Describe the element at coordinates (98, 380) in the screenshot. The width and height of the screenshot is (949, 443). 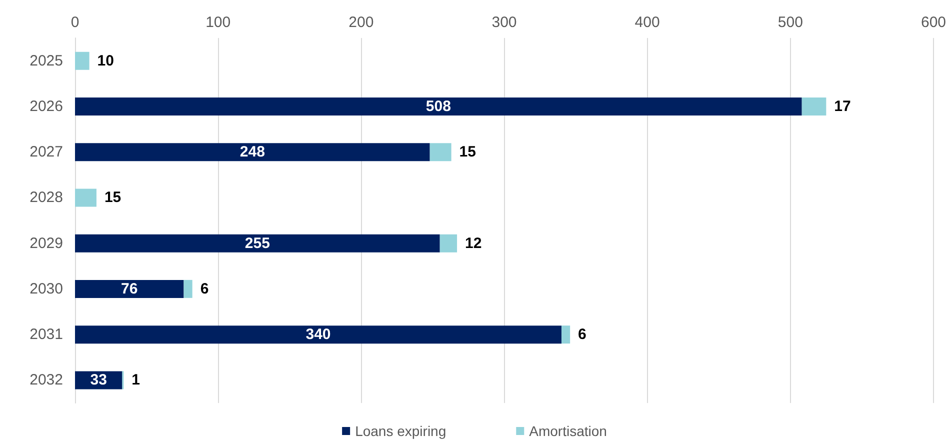
I see `data-label: 33` at that location.